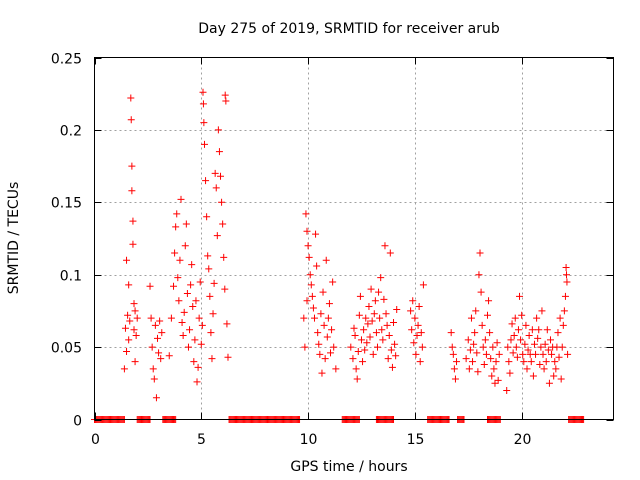  Describe the element at coordinates (95, 440) in the screenshot. I see `x-tick-label: 0` at that location.